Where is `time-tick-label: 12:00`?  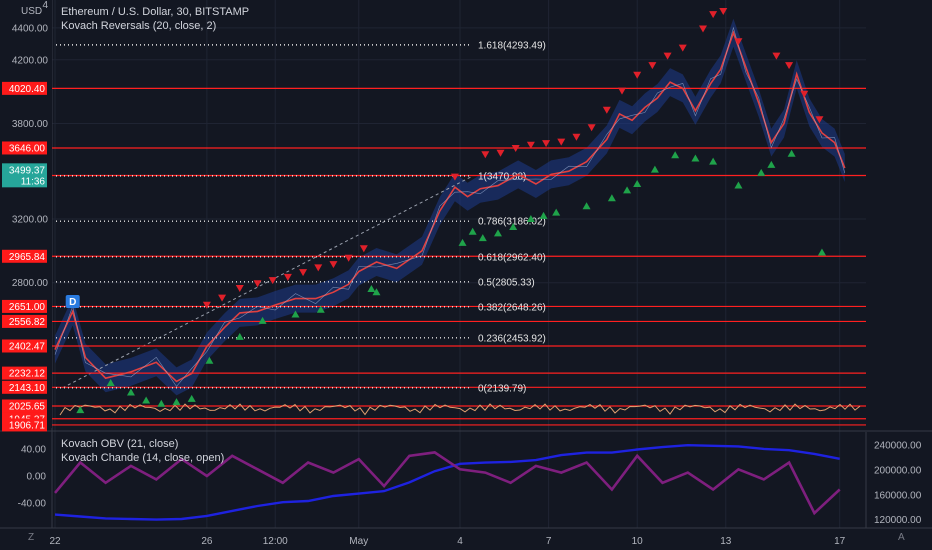
time-tick-label: 12:00 is located at coordinates (275, 541).